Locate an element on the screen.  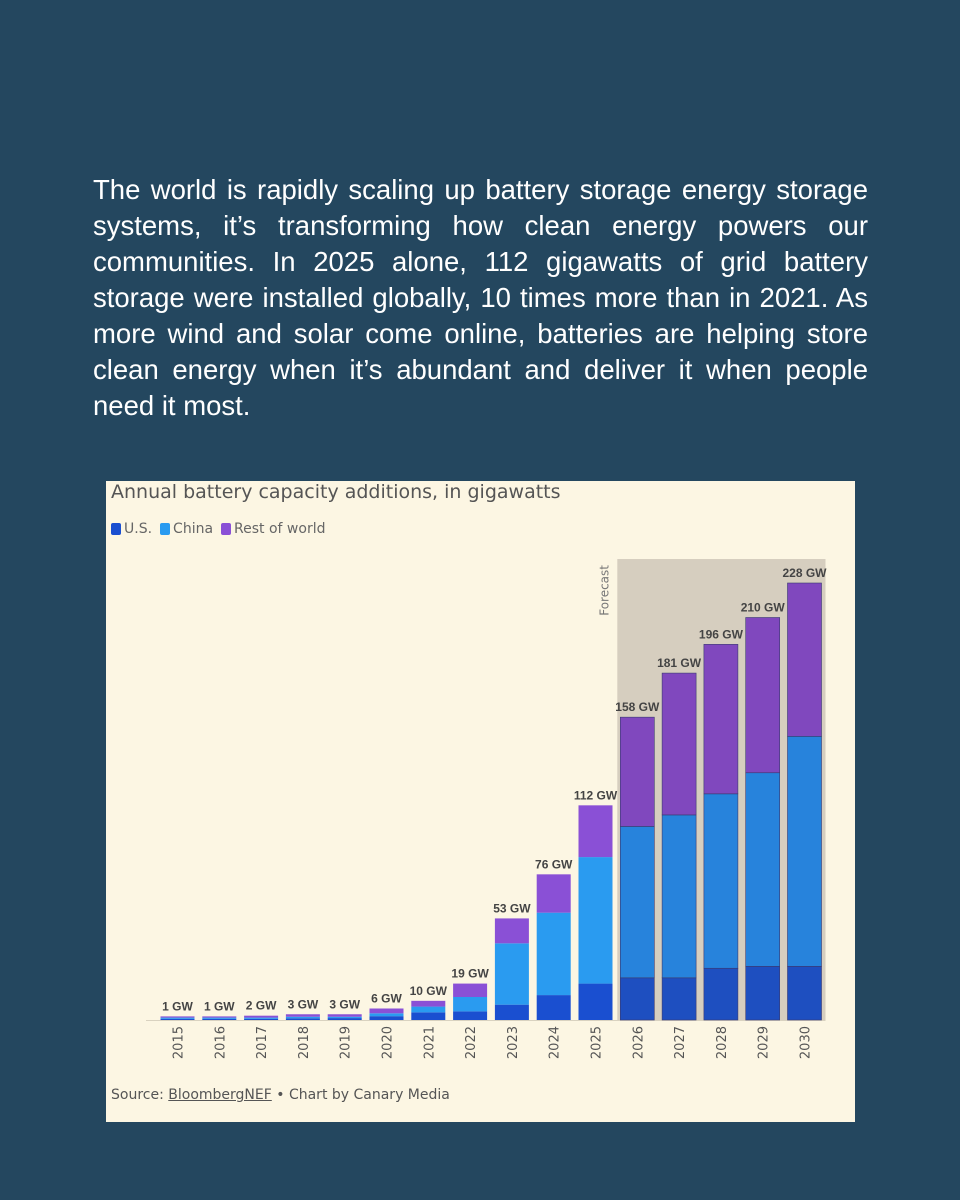
bar-china-2026 is located at coordinates (637, 902).